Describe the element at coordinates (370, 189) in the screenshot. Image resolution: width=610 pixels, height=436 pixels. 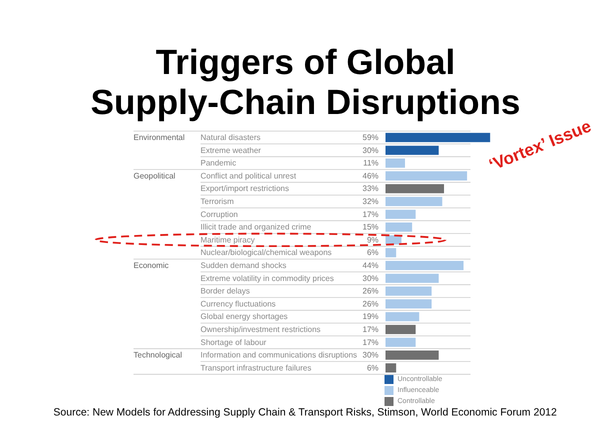
I see `data-label: 33%` at that location.